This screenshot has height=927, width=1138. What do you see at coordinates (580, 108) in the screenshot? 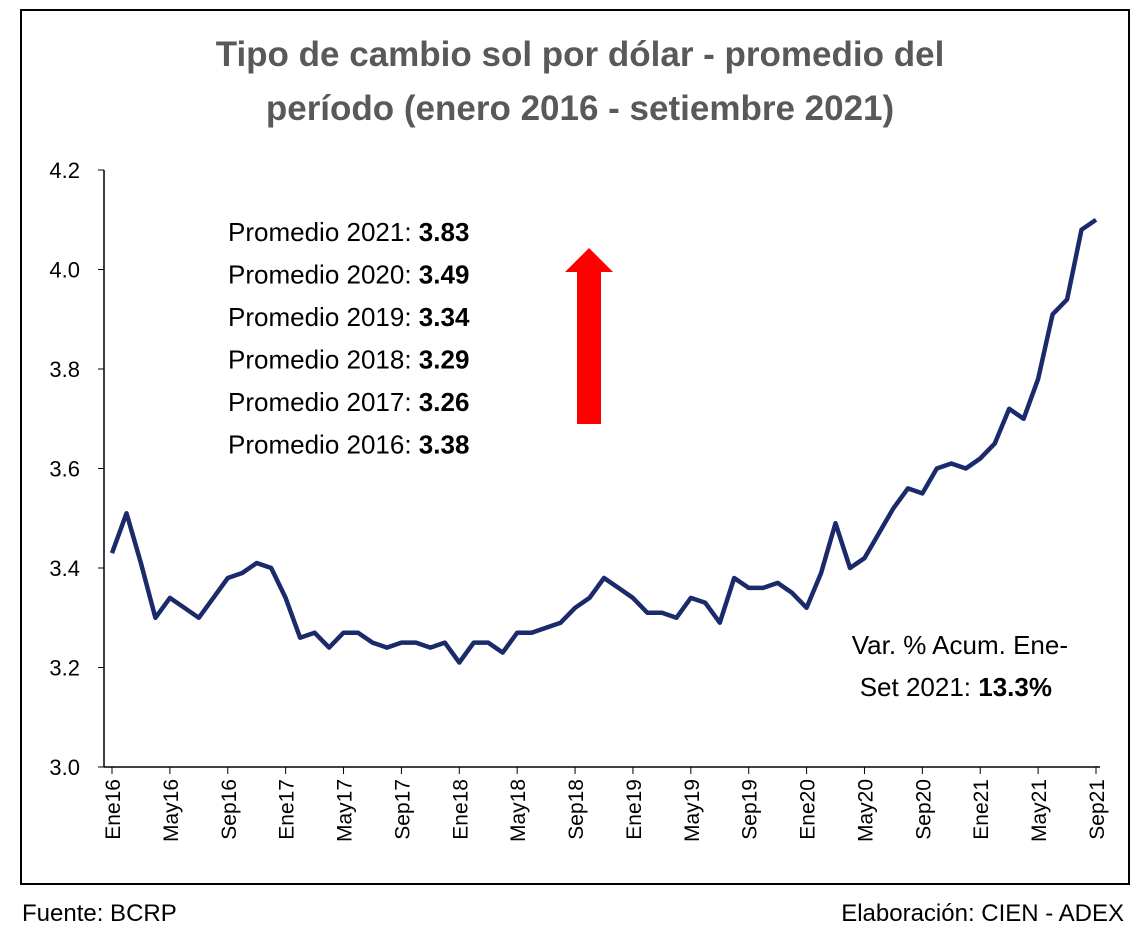
I see `chart-title: período (enero 2016 - setiembre 2021)` at bounding box center [580, 108].